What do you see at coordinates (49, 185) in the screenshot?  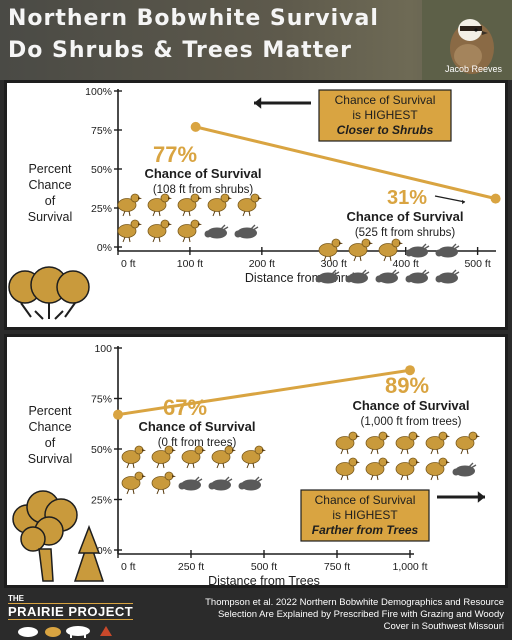 I see `y-axis-label: Chance` at bounding box center [49, 185].